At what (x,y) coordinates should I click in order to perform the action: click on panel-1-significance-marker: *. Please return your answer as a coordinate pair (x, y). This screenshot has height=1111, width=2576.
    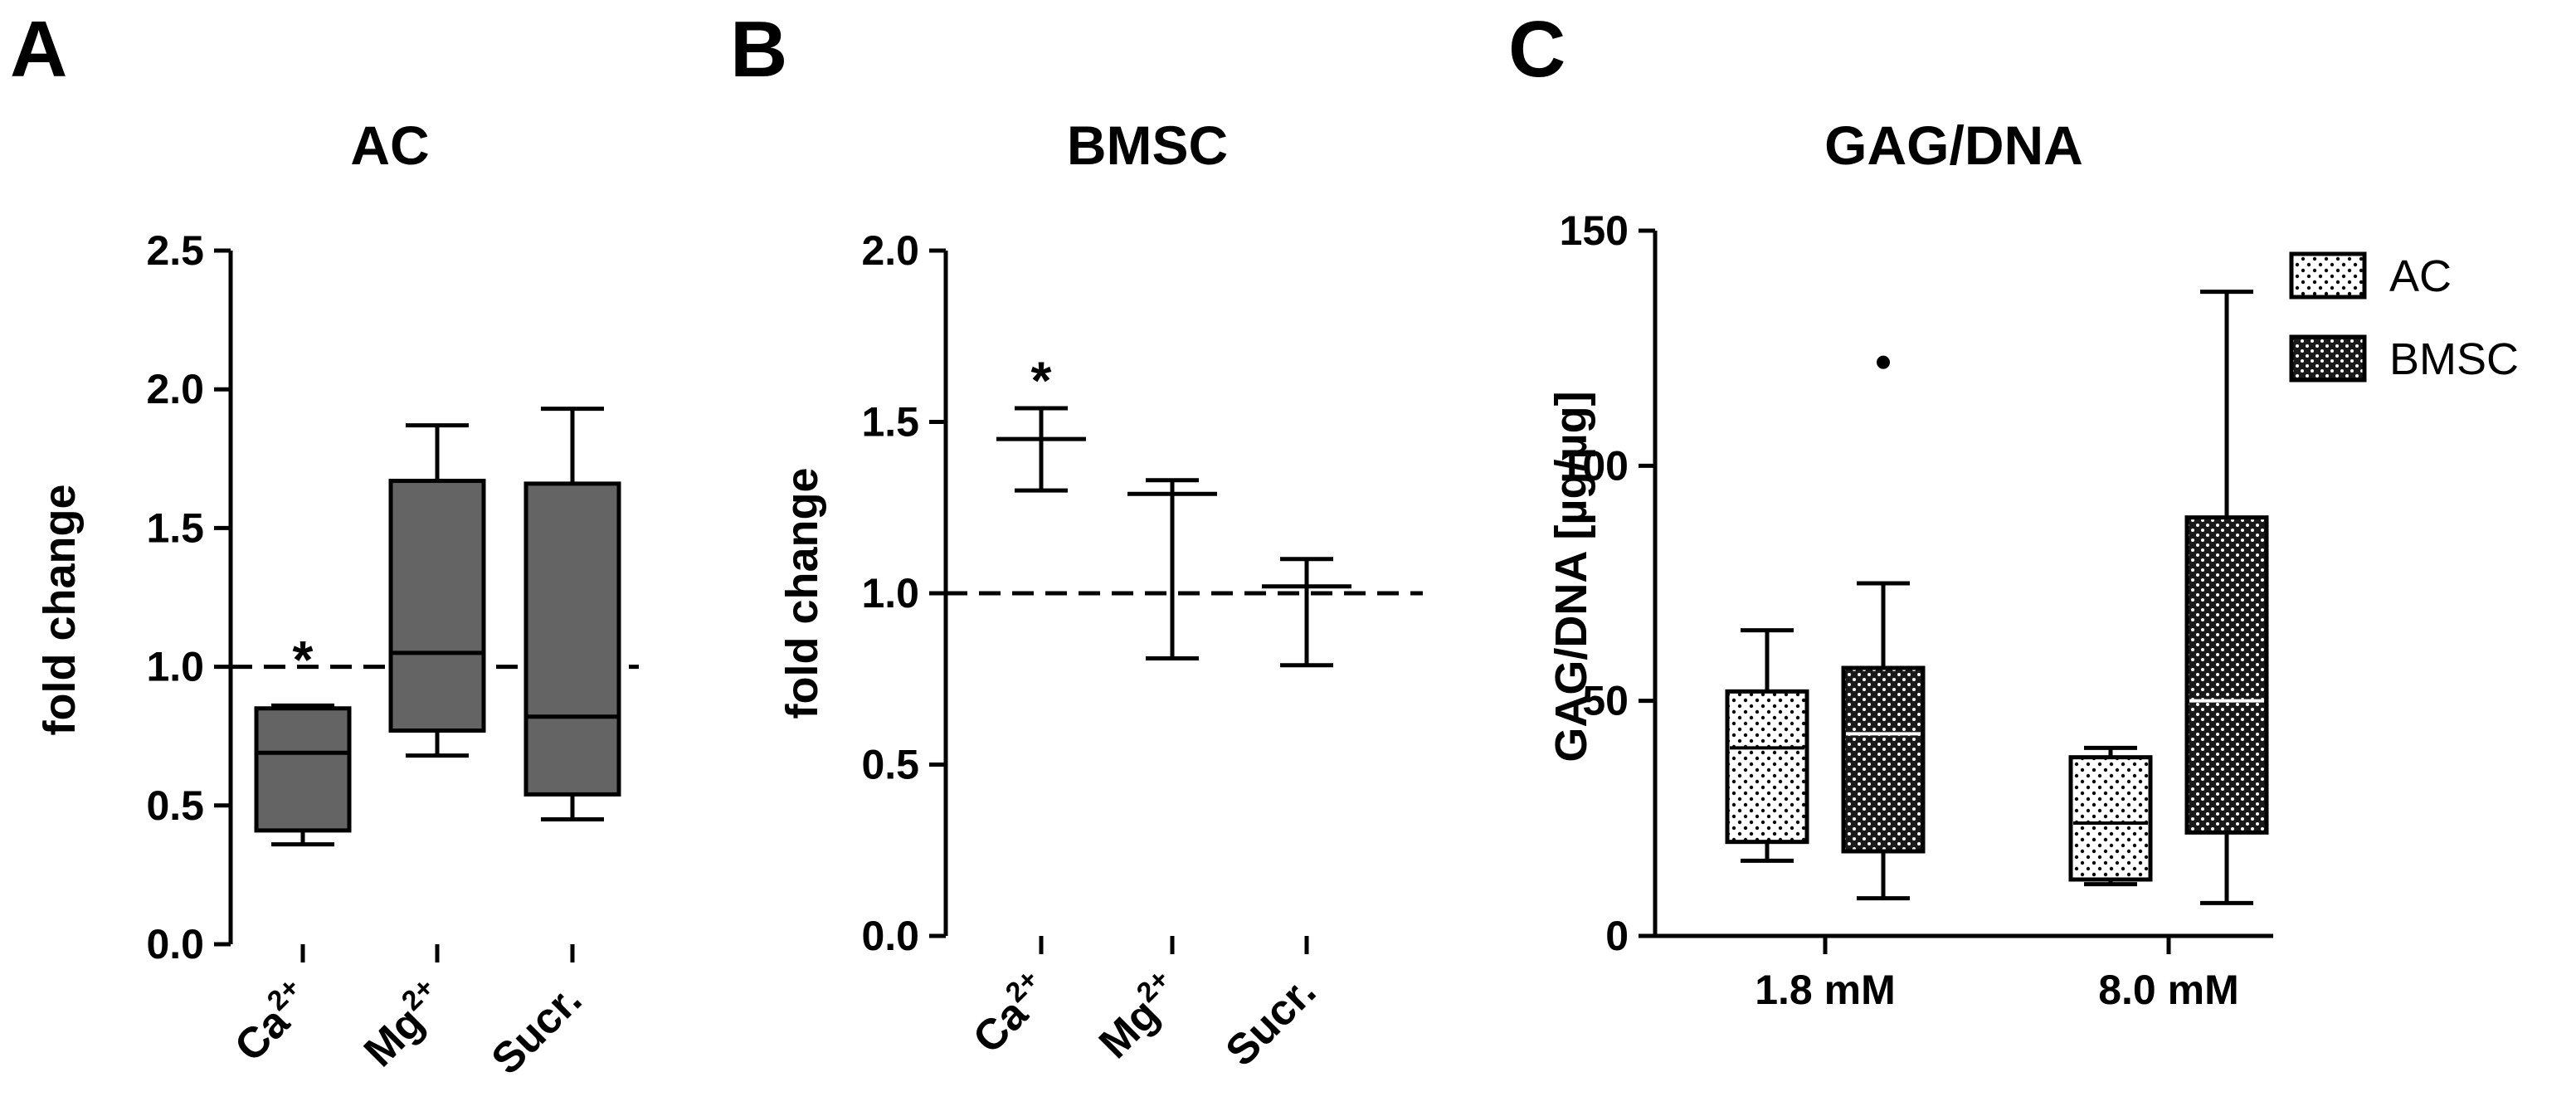
    Looking at the image, I should click on (1041, 381).